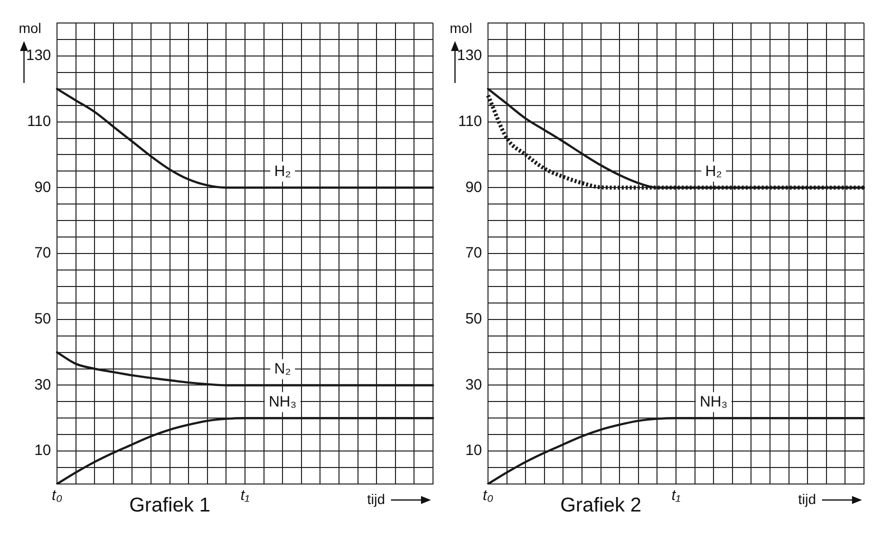 The image size is (878, 538). What do you see at coordinates (169, 505) in the screenshot?
I see `text: Grafiek 1` at bounding box center [169, 505].